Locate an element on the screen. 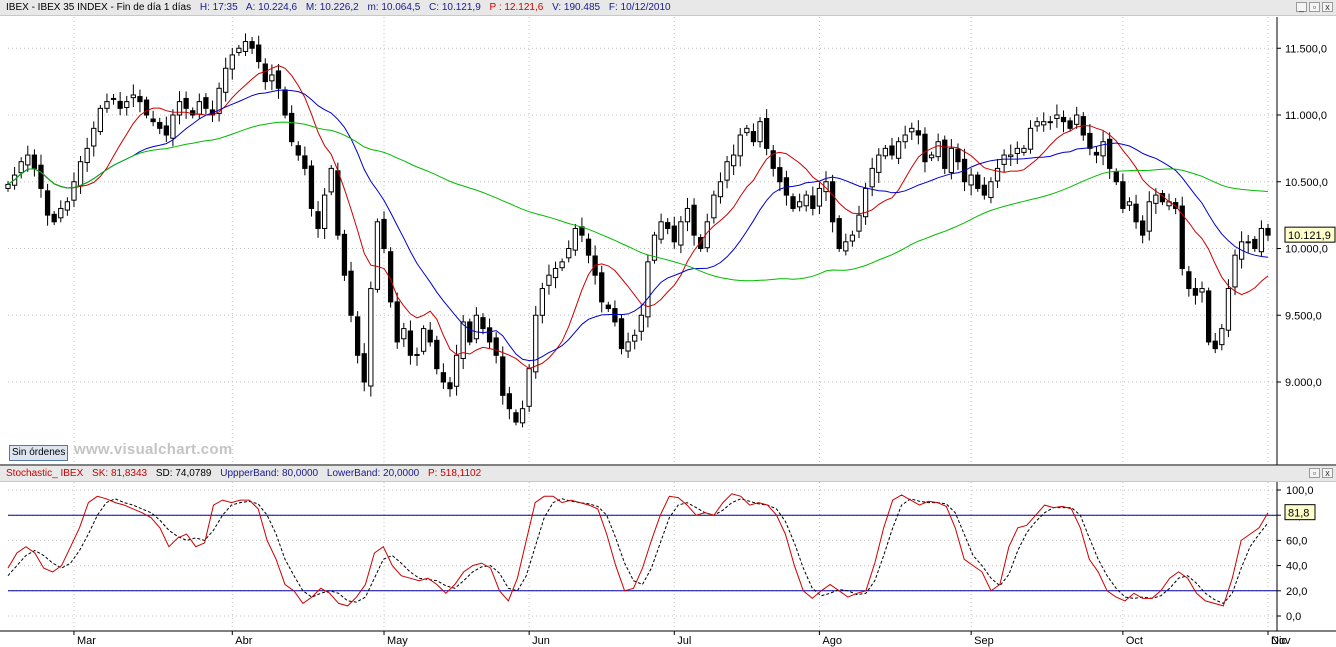 The width and height of the screenshot is (1336, 647). month-label: Jul is located at coordinates (684, 641).